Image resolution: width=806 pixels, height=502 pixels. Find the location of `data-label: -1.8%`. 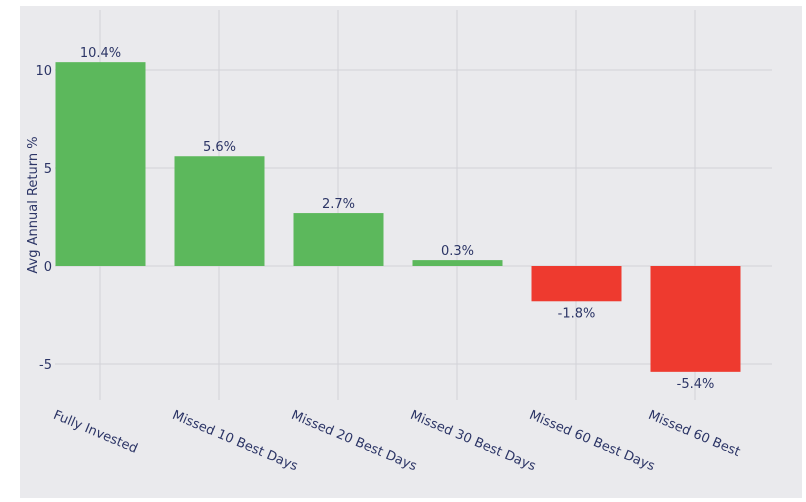

data-label: -1.8% is located at coordinates (577, 313).